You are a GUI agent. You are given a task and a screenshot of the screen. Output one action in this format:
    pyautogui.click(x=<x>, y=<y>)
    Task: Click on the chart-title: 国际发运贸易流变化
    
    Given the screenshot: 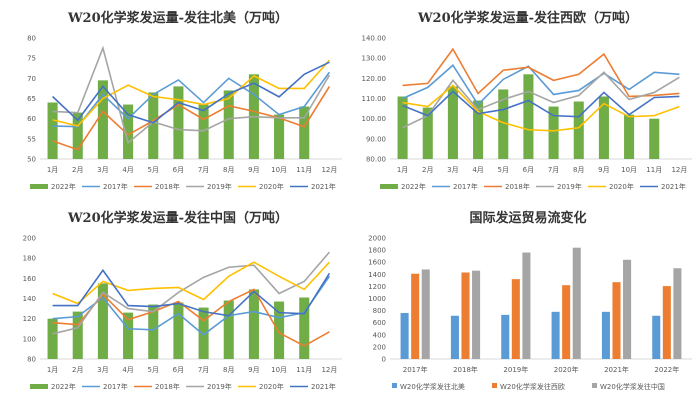 What is the action you would take?
    pyautogui.click(x=527, y=218)
    